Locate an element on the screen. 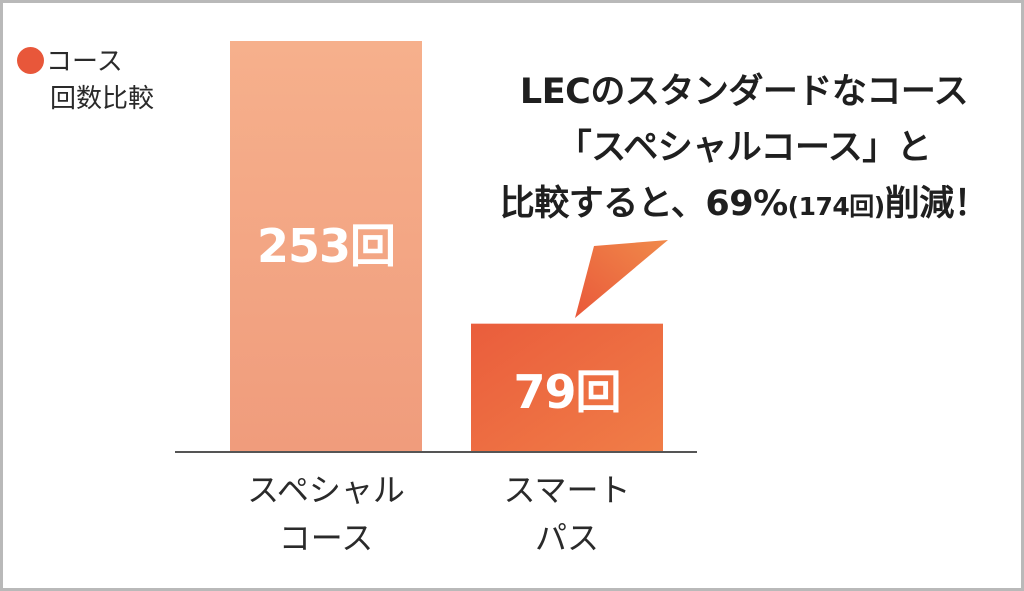  annotation-line-3-small: (174回) is located at coordinates (836, 206).